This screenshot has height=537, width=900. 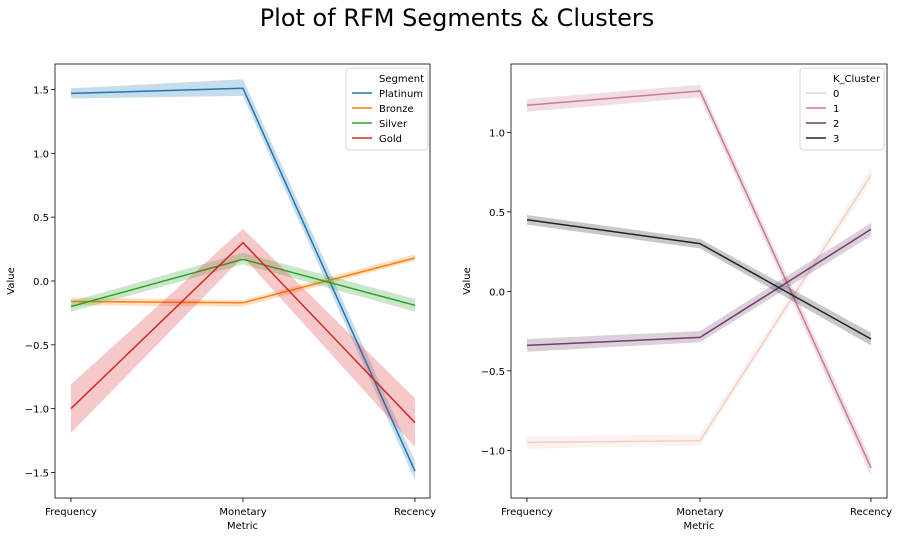 What do you see at coordinates (836, 94) in the screenshot?
I see `legend-label-0: 0` at bounding box center [836, 94].